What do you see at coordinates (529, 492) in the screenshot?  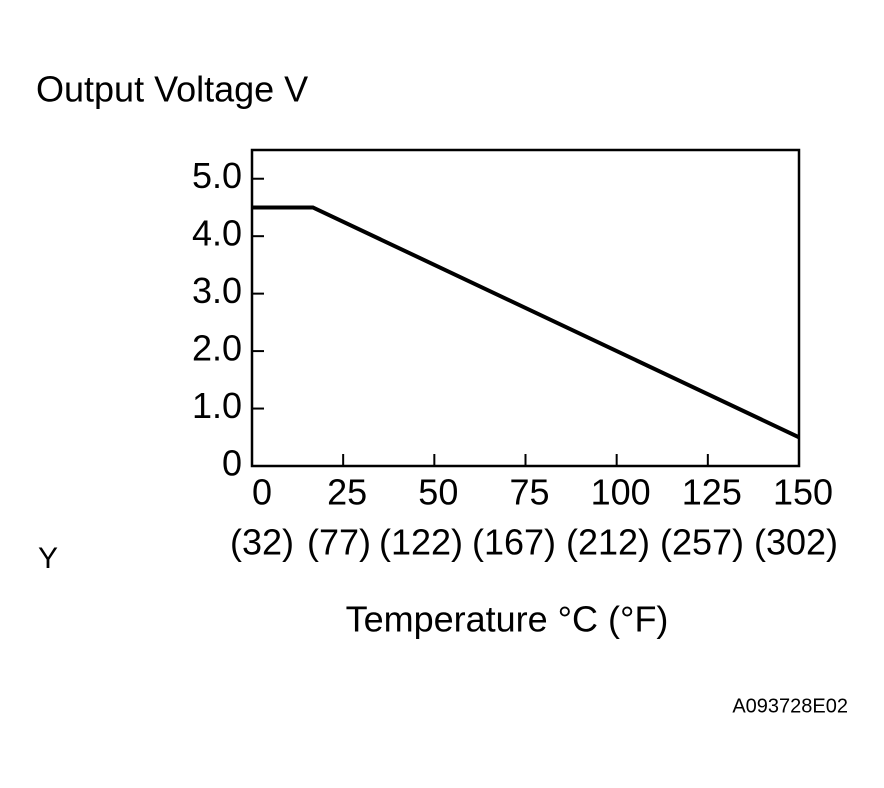 I see `x-tick-label: 75` at bounding box center [529, 492].